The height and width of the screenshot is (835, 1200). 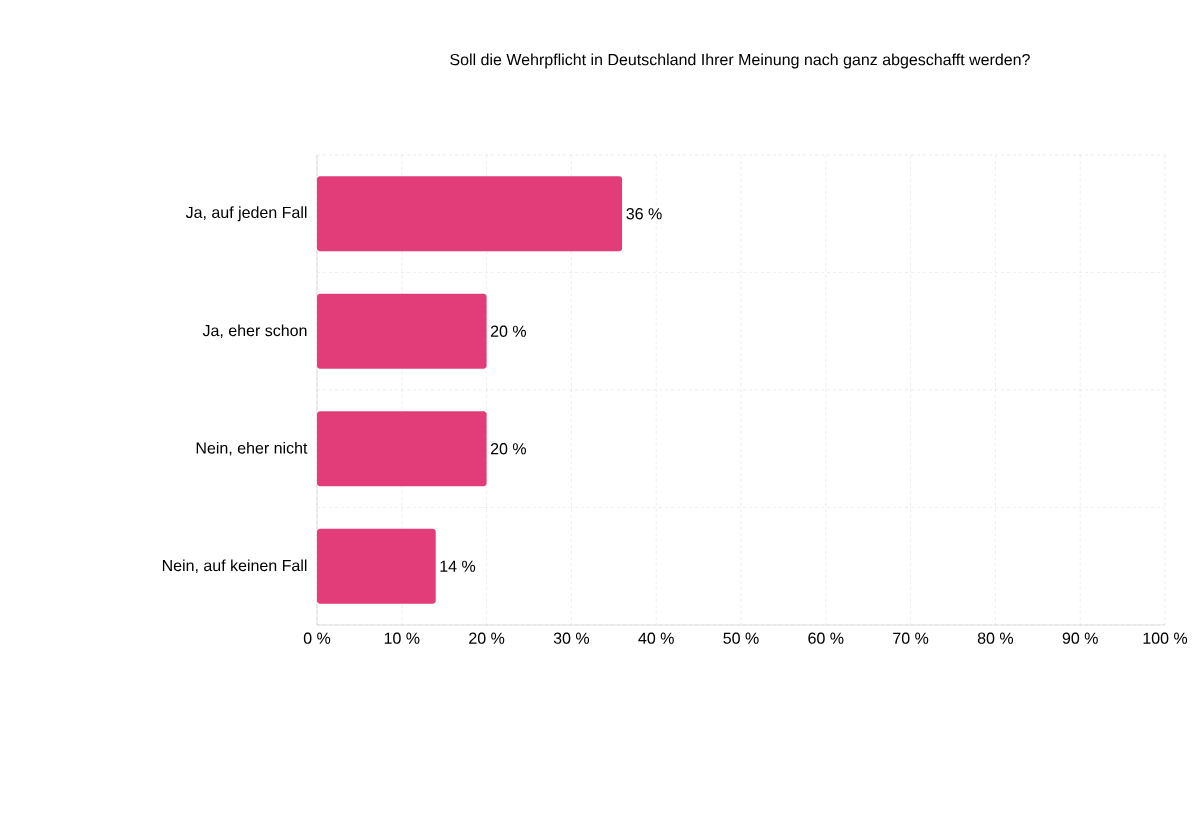 I want to click on x-tick-label: 20 %, so click(x=487, y=638).